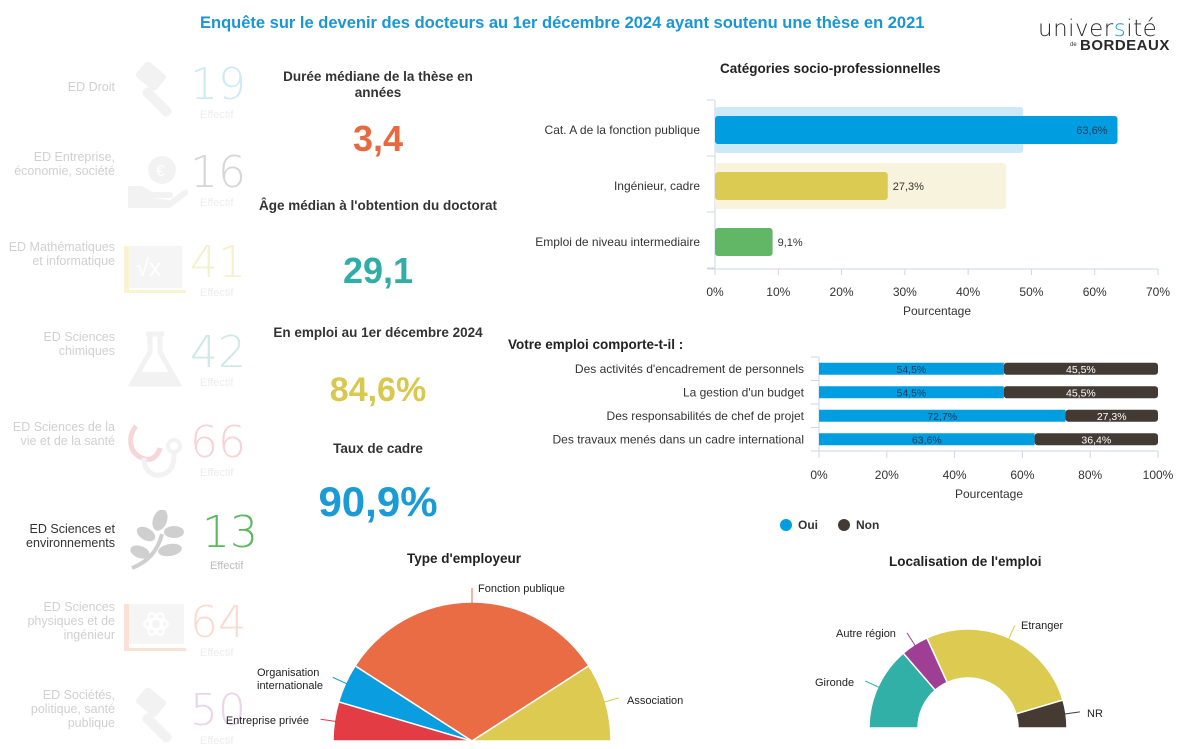 Image resolution: width=1201 pixels, height=749 pixels. I want to click on emploi-data-label: 27,3%, so click(1112, 417).